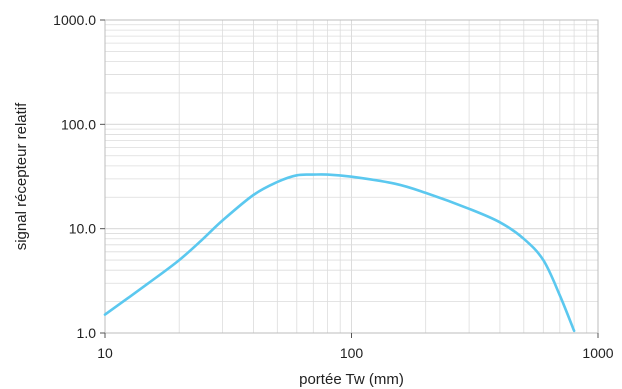  Describe the element at coordinates (351, 379) in the screenshot. I see `x-axis-label: portée Tw (mm)` at that location.